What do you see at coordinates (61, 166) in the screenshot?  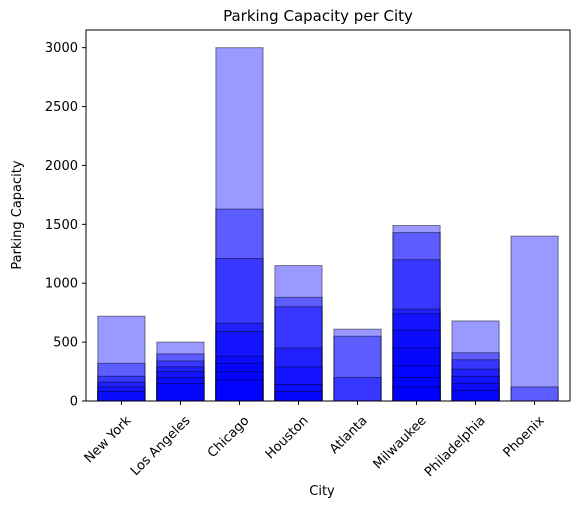 I see `y-tick-label: 2000` at bounding box center [61, 166].